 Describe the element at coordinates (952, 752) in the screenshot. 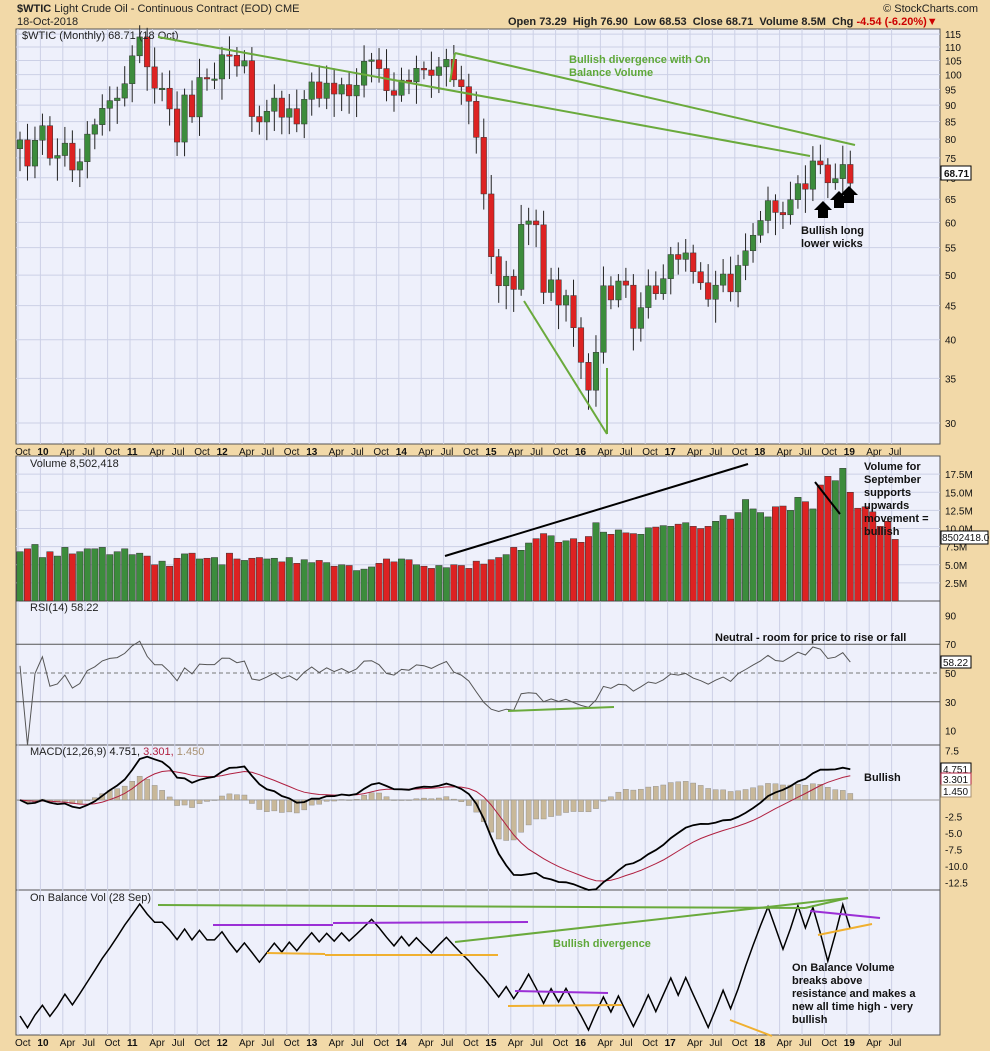

I see `macd-y-tick-label: 7.5` at that location.